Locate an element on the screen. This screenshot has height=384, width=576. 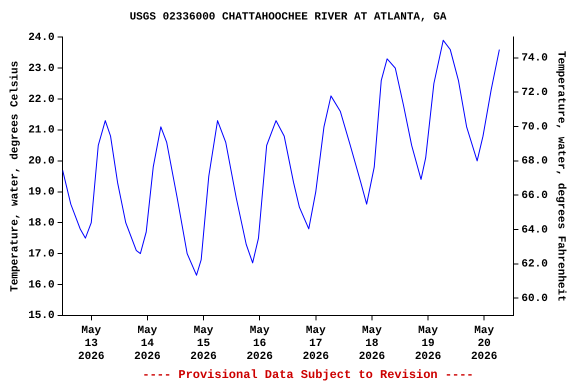
y-tick-label: 21.0 is located at coordinates (41, 130).